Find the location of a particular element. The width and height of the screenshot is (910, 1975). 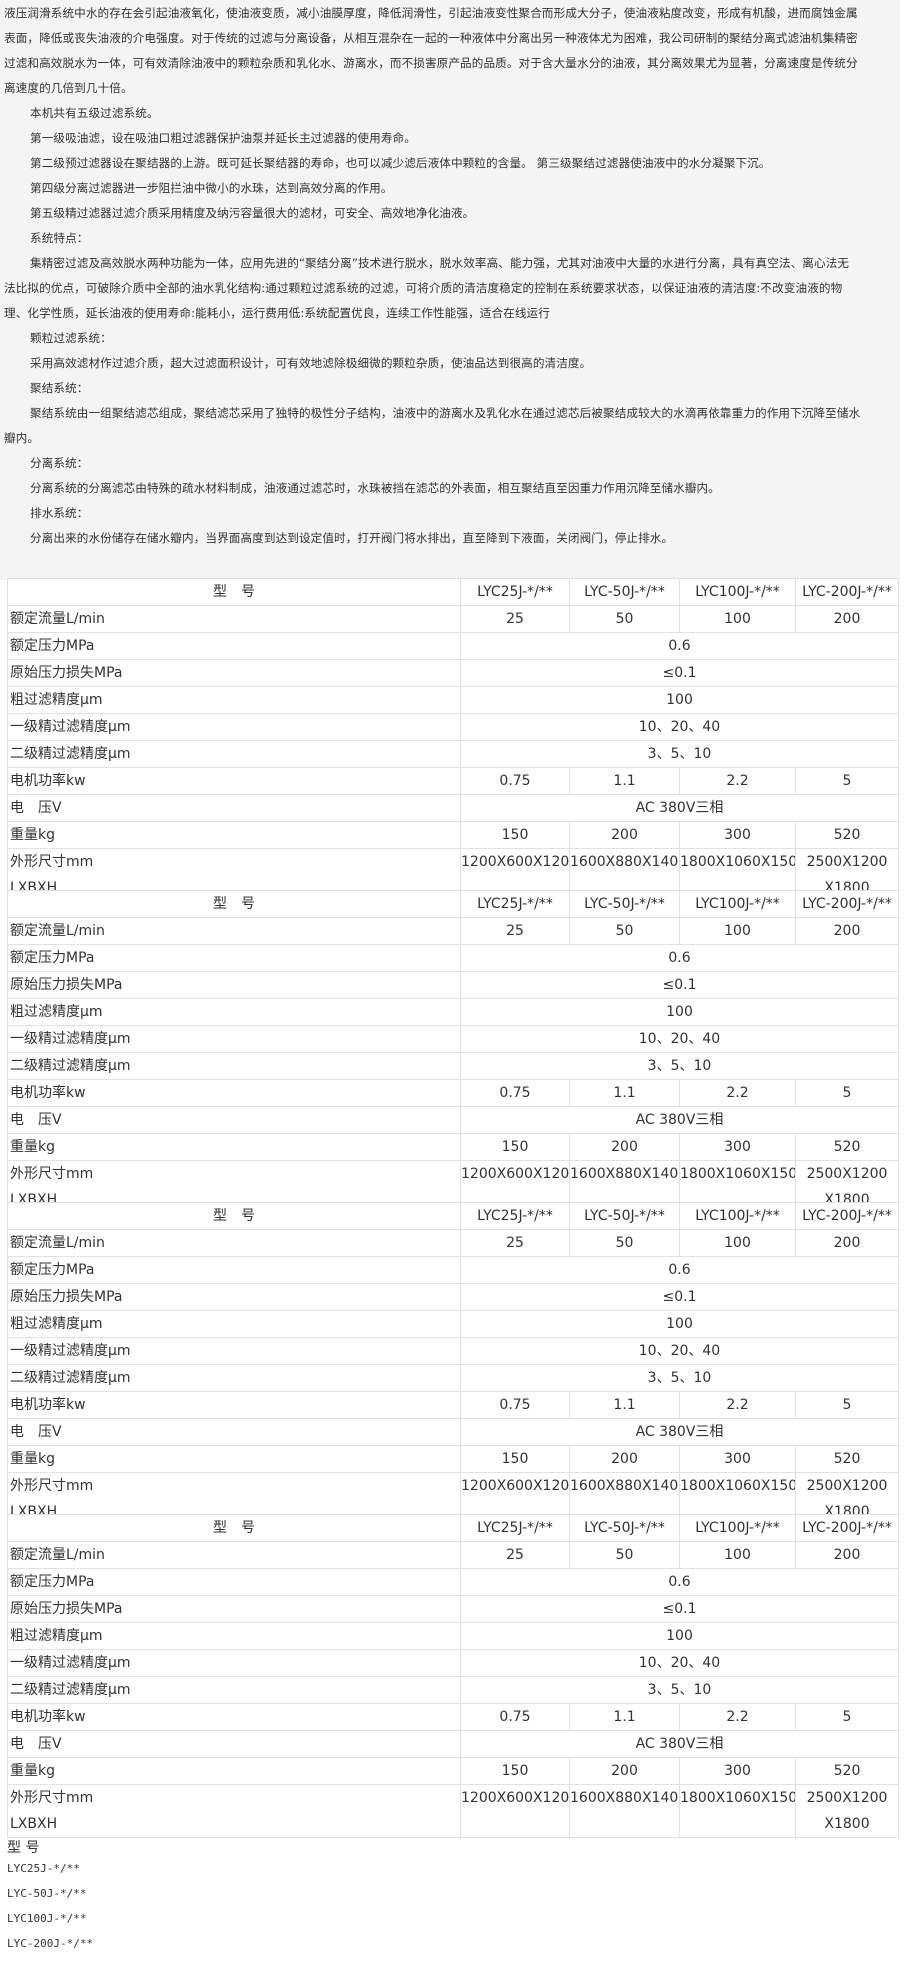

spec-value: 1.1 is located at coordinates (624, 1717).